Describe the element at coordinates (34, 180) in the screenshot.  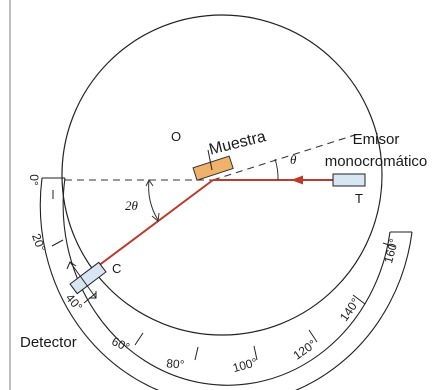
I see `scale-tick-label: 0°` at that location.